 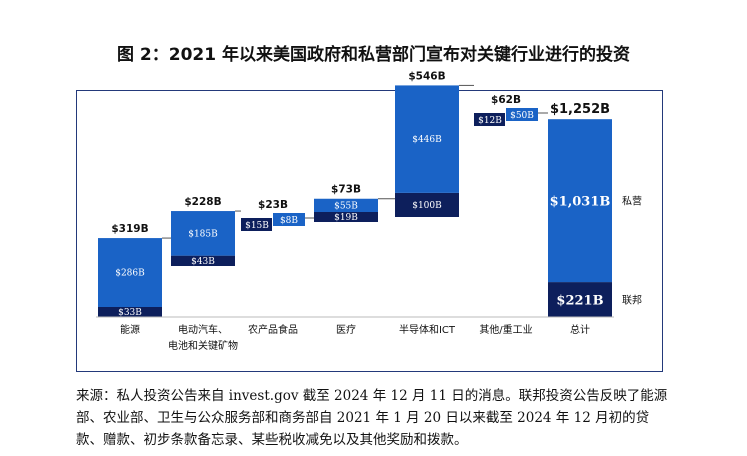 I want to click on x-tick-label: 农产品食品, so click(x=273, y=329).